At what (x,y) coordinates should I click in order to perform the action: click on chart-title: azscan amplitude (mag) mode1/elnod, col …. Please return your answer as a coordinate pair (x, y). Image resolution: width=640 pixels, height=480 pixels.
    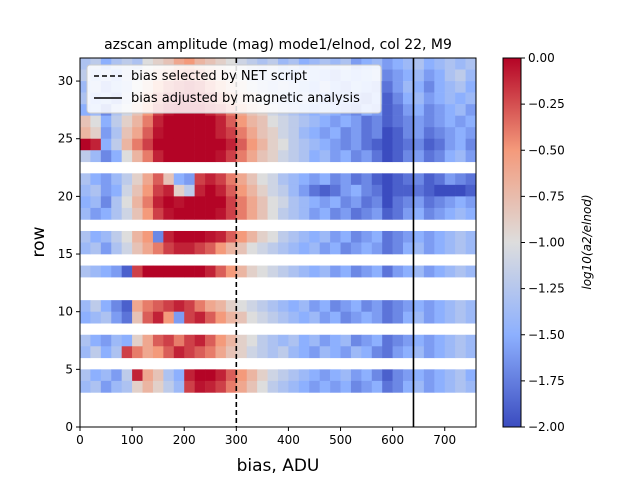
    Looking at the image, I should click on (278, 45).